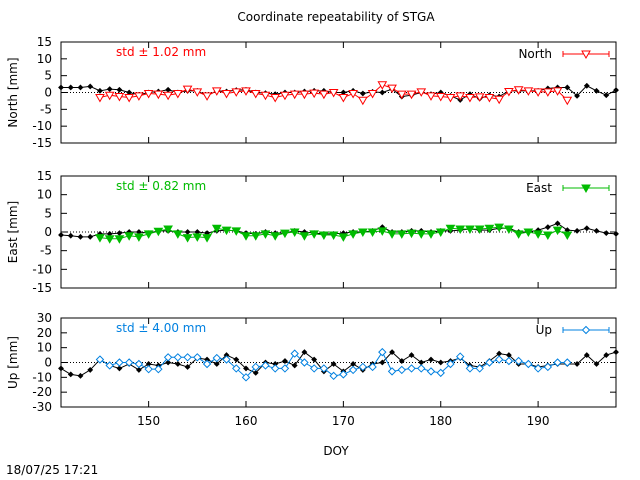 This screenshot has width=640, height=480. I want to click on x-axis-label: DOY, so click(336, 451).